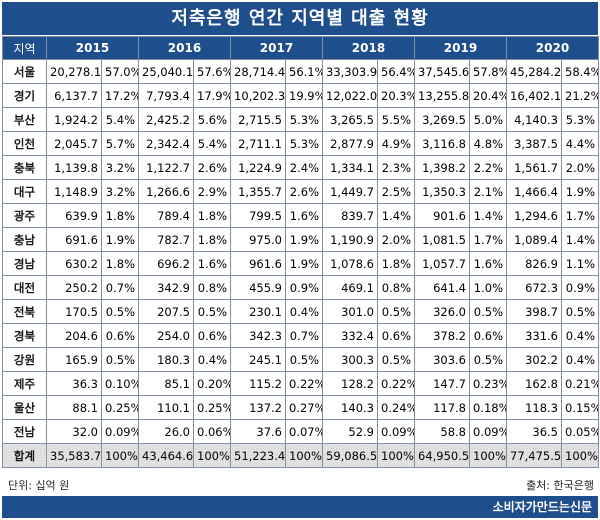 The image size is (600, 520). Describe the element at coordinates (258, 335) in the screenshot. I see `amount-cell: 342.3` at that location.